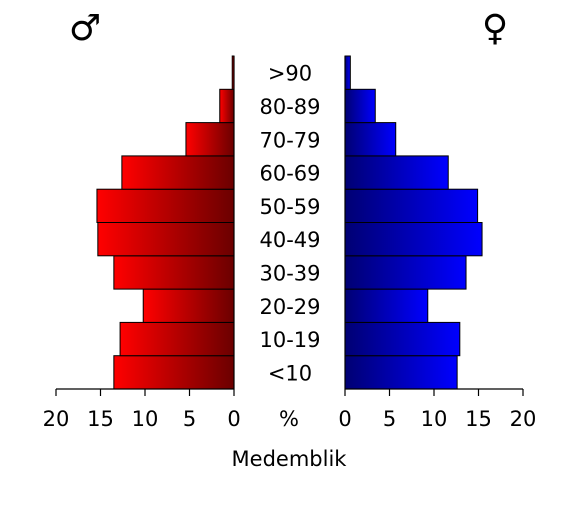 This screenshot has width=579, height=512. What do you see at coordinates (289, 174) in the screenshot?
I see `category-label: 60-69` at bounding box center [289, 174].